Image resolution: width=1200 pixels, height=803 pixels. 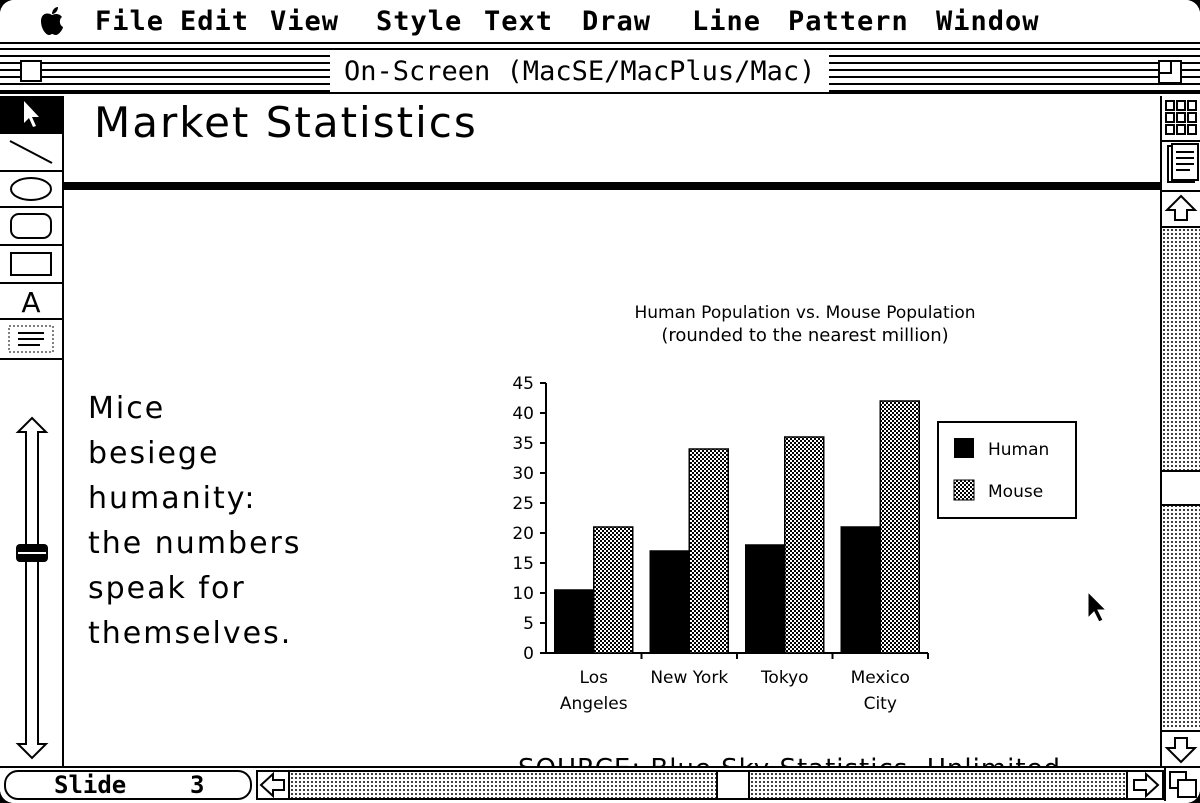 I want to click on tool-rounded-rect, so click(x=31, y=227).